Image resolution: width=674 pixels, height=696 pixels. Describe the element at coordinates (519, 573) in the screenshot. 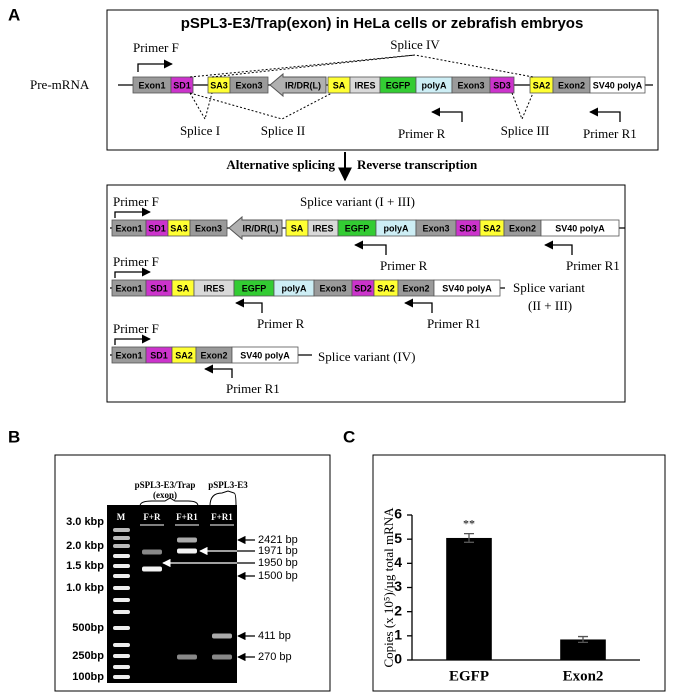

I see `panel-c-box` at that location.